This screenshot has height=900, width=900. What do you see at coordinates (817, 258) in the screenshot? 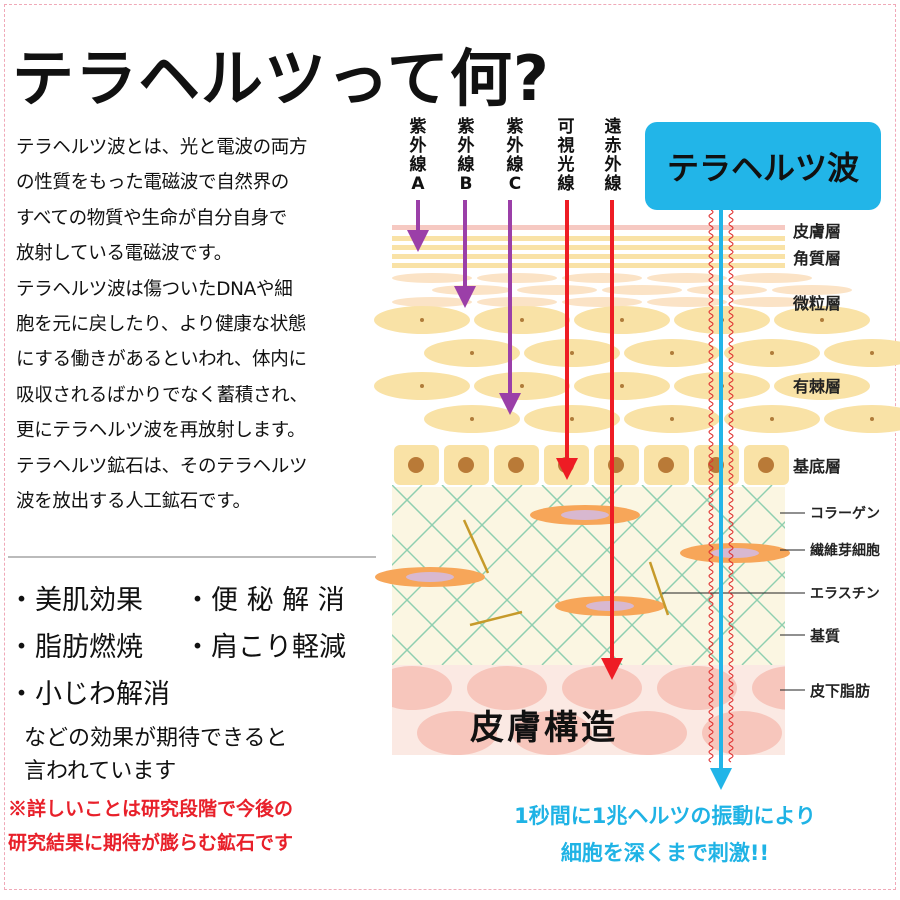
I see `layer-label: 角質層` at bounding box center [817, 258].